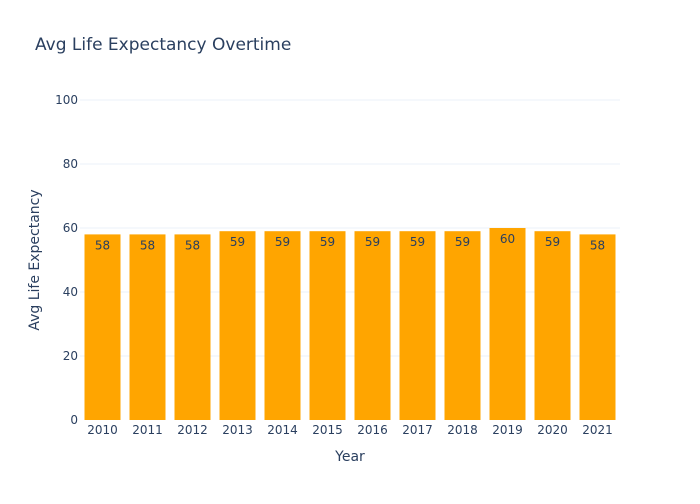 This screenshot has width=700, height=504. What do you see at coordinates (349, 457) in the screenshot?
I see `x-axis-title: Year` at bounding box center [349, 457].